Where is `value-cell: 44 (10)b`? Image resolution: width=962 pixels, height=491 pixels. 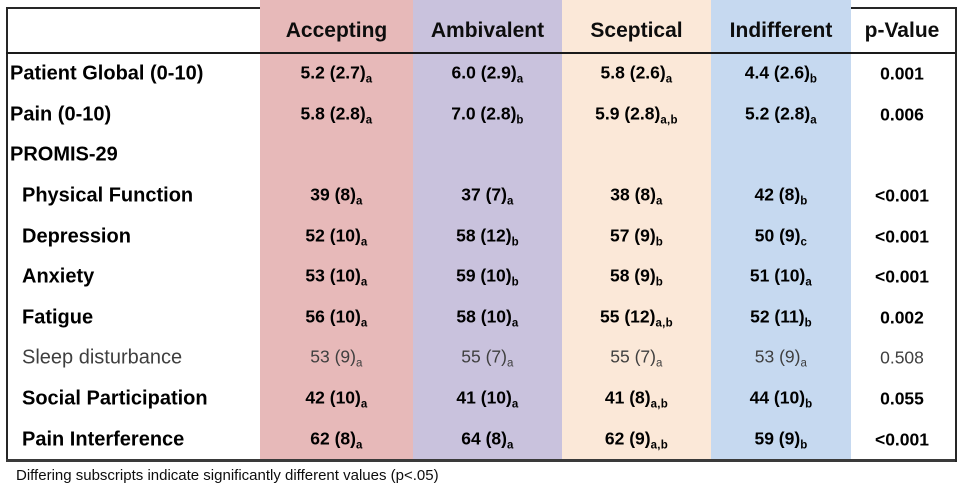
value-cell: 44 (10)b is located at coordinates (781, 399).